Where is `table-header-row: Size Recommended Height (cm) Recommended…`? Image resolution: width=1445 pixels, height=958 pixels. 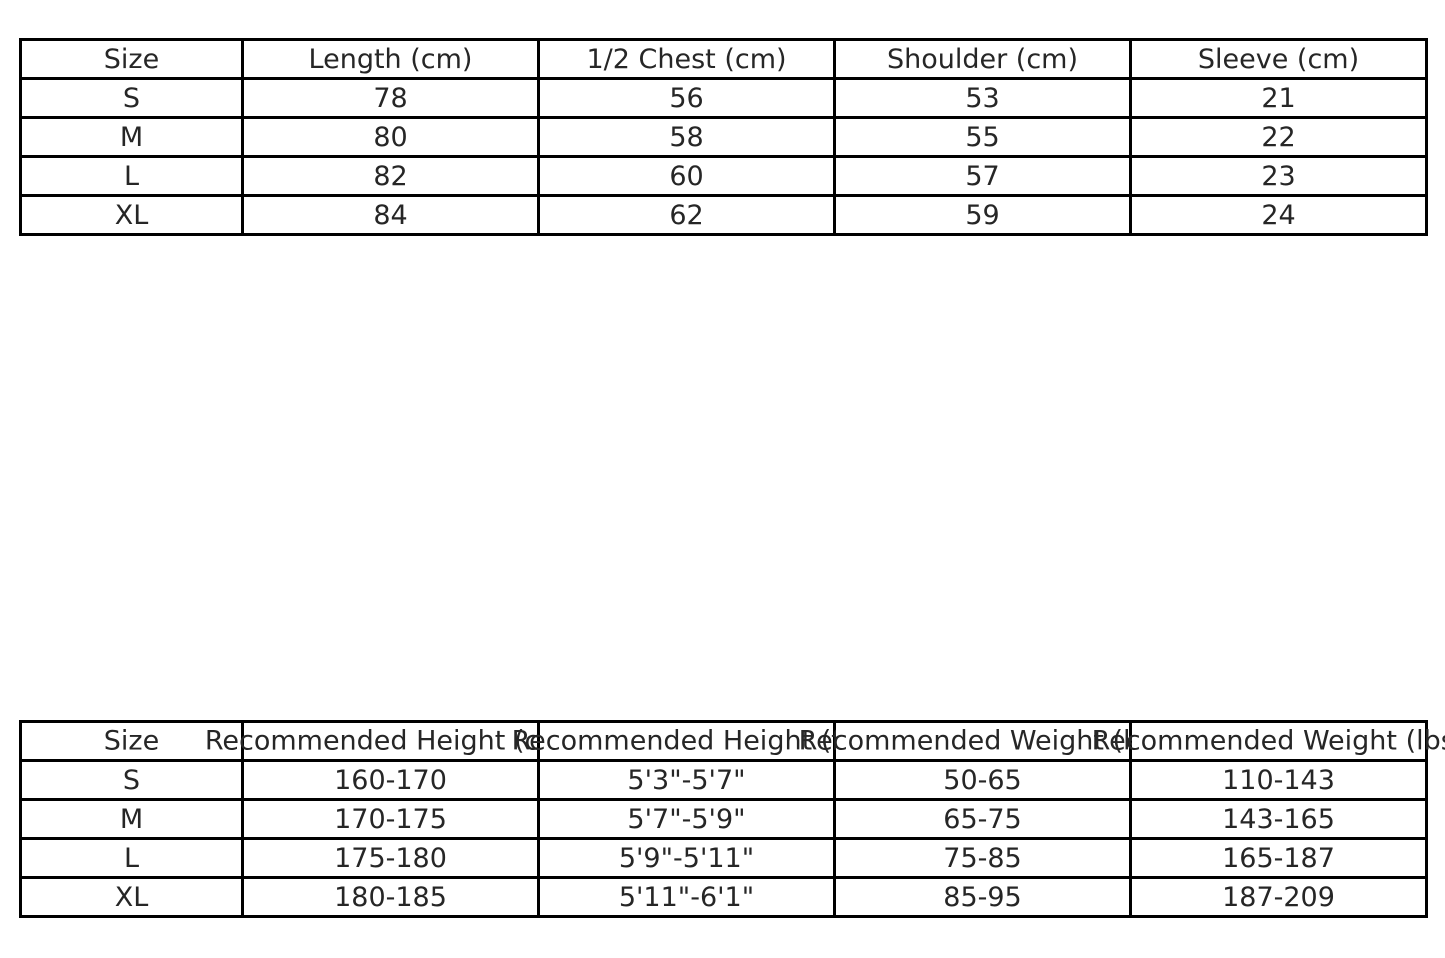
table-header-row: Size Recommended Height (cm) Recommended… is located at coordinates (732, 741).